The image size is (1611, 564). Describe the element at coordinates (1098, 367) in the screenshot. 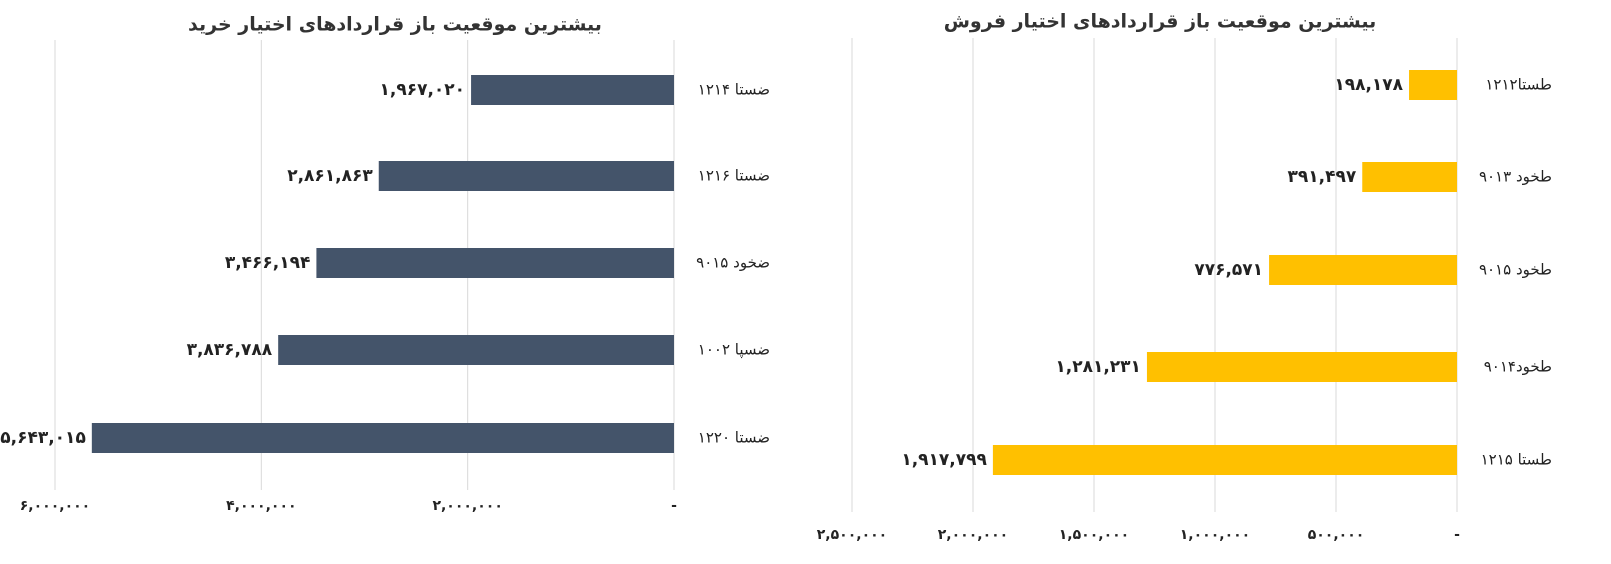

I see `value-label: ۱,۲۸۱,۲۳۱` at that location.